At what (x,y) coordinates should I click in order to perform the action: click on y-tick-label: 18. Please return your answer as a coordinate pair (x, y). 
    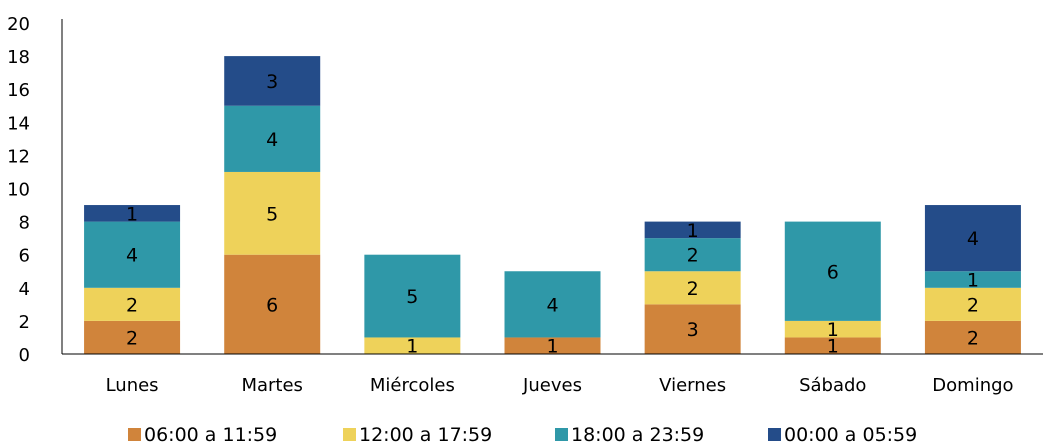
    Looking at the image, I should click on (18, 57).